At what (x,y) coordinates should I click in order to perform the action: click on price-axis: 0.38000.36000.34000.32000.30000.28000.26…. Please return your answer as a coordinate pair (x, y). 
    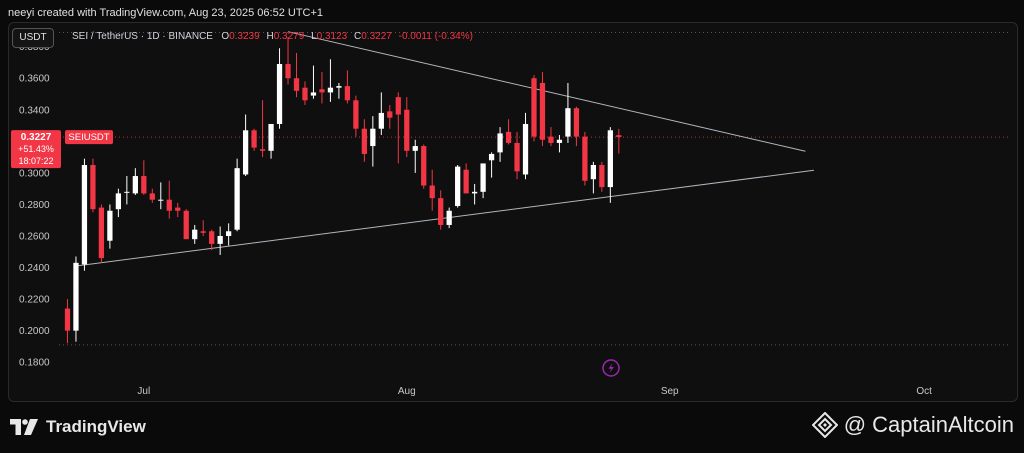
    Looking at the image, I should click on (34, 205).